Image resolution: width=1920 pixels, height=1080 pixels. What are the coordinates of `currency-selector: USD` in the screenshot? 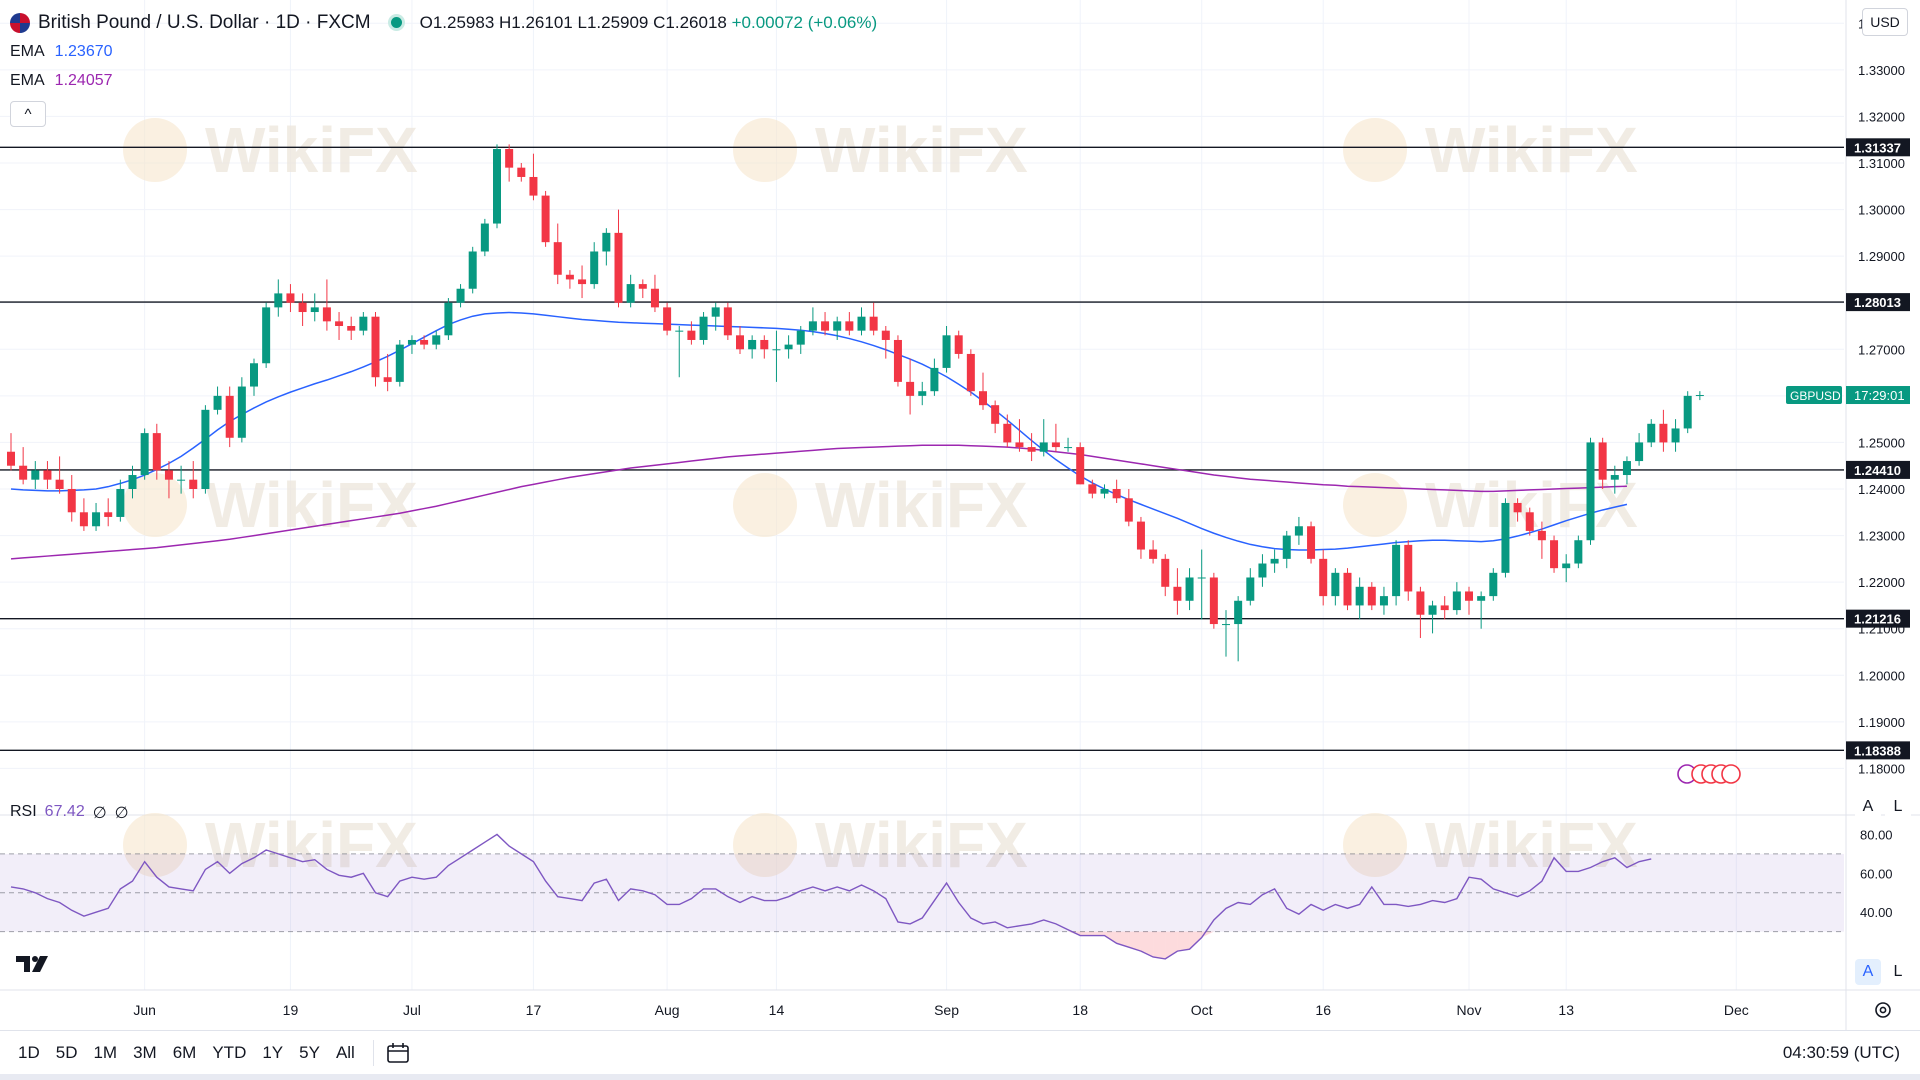 It's located at (1885, 22).